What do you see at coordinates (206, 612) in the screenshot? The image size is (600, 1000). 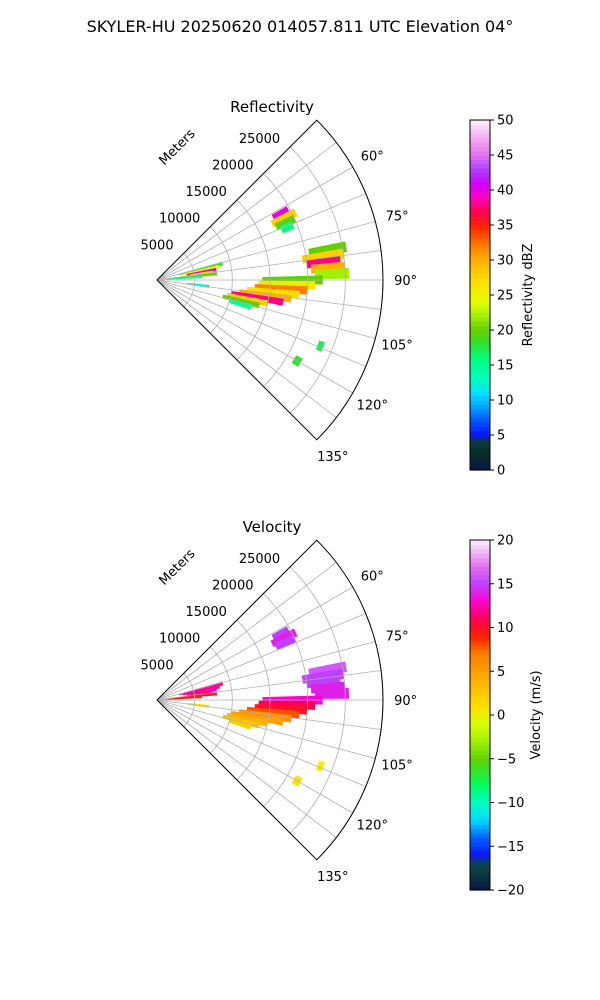 I see `range-tick-label: 15000` at bounding box center [206, 612].